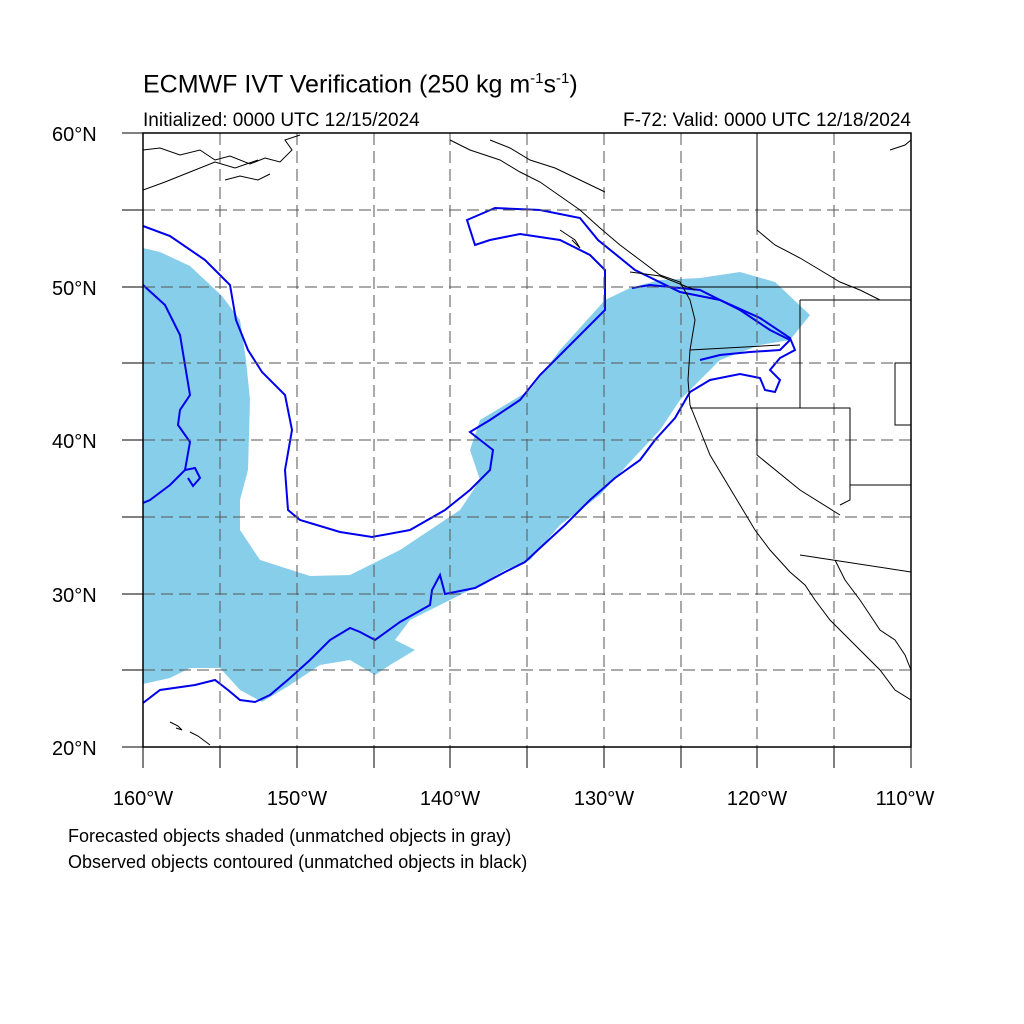 The image size is (1024, 1024). I want to click on political-borders, so click(799, 353).